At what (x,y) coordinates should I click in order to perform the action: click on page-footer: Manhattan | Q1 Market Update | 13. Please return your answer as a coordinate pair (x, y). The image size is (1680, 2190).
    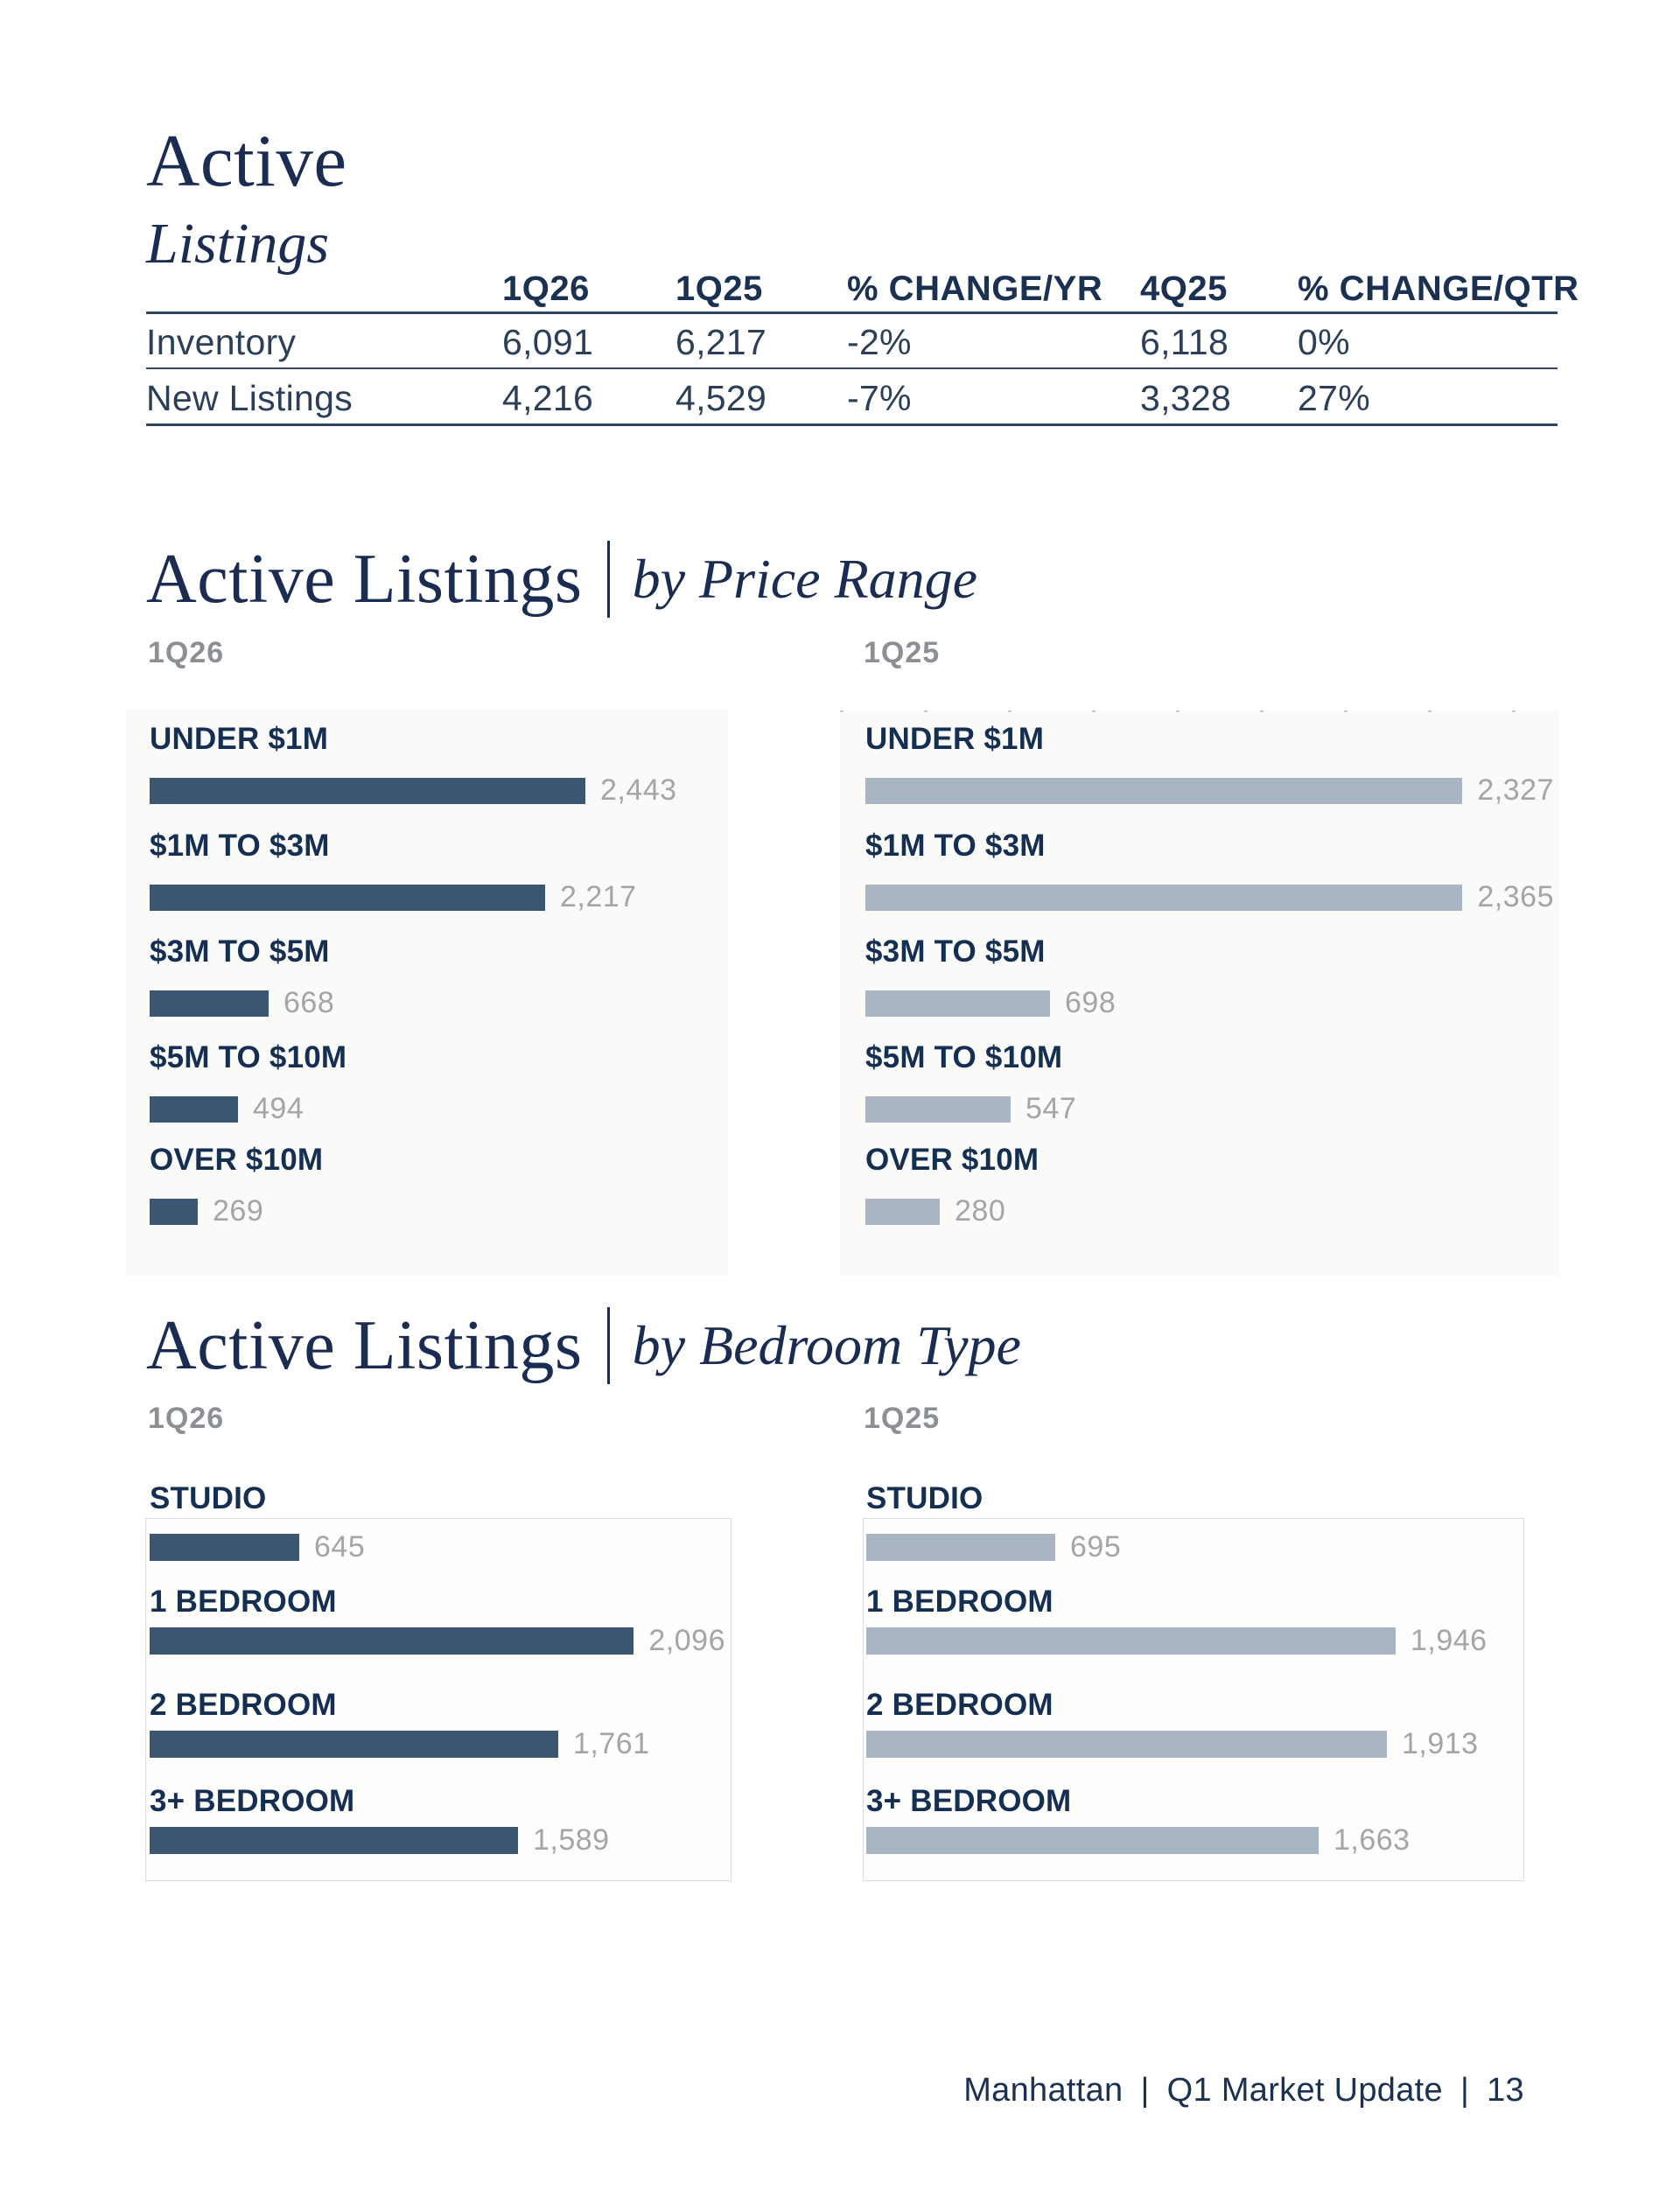
    Looking at the image, I should click on (1243, 2091).